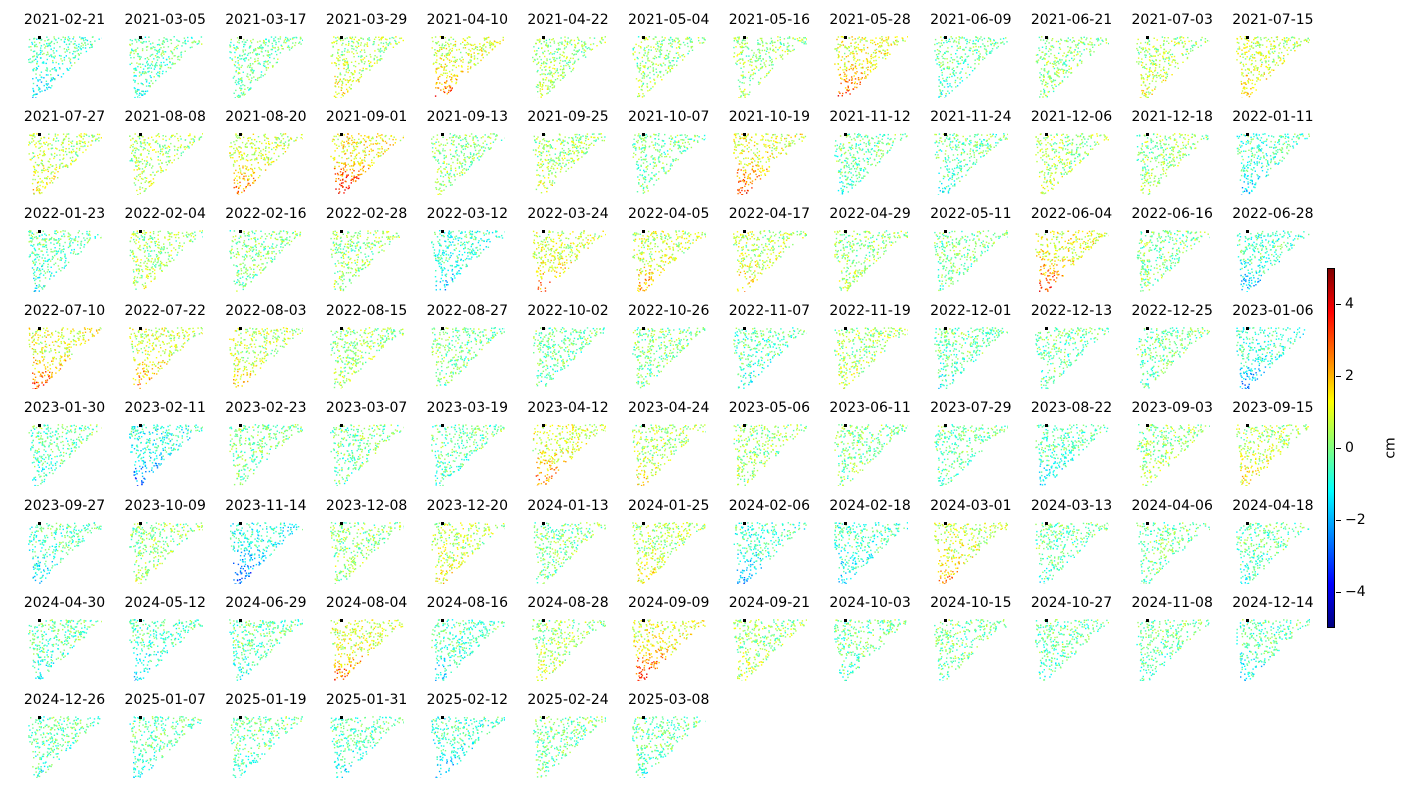 The height and width of the screenshot is (794, 1411). Describe the element at coordinates (467, 311) in the screenshot. I see `panel-date: 2022-08-27` at that location.